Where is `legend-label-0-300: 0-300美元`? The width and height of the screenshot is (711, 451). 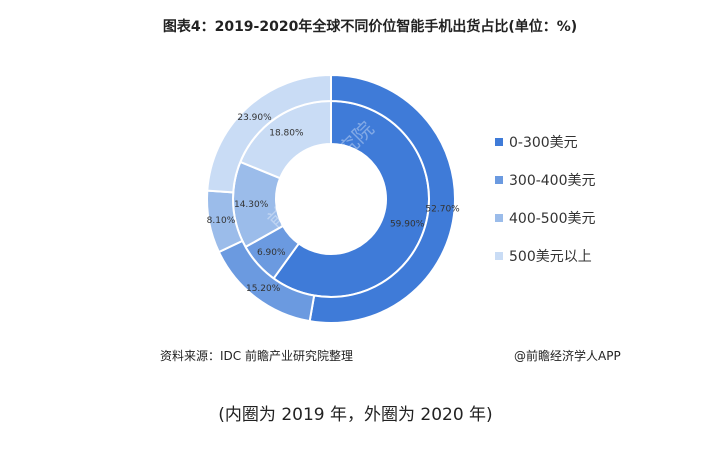
legend-label-0-300: 0-300美元 is located at coordinates (543, 143).